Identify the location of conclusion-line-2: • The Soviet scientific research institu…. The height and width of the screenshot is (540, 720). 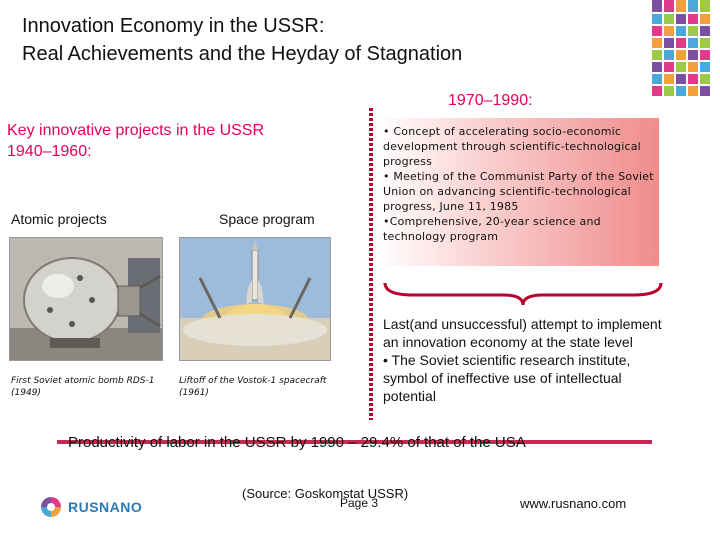
(507, 378).